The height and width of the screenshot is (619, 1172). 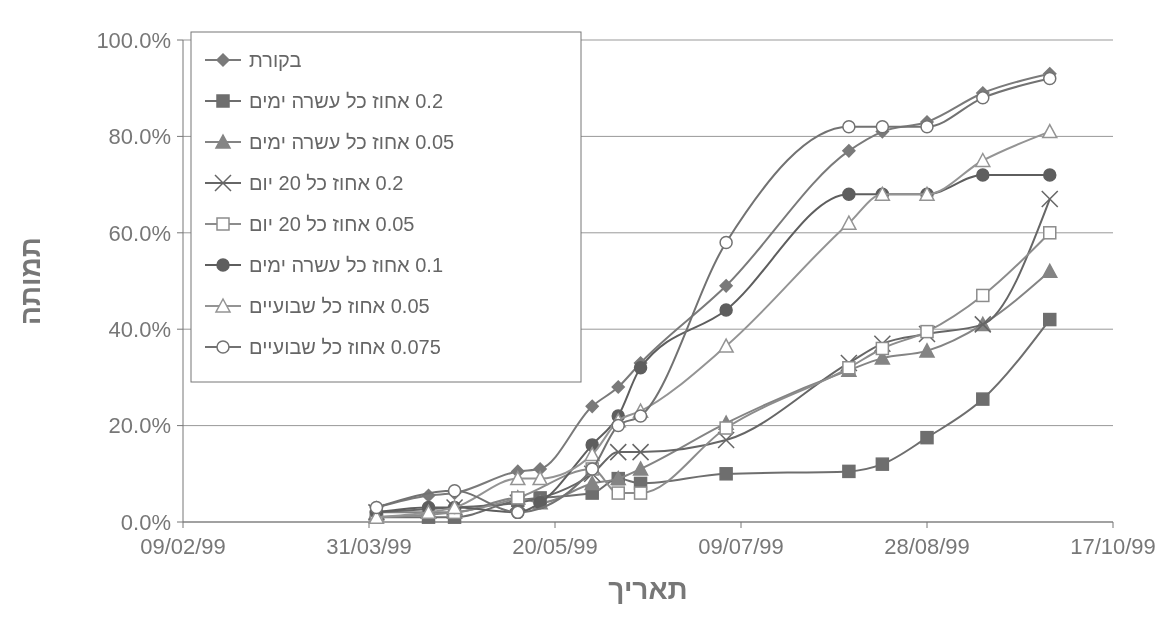 What do you see at coordinates (346, 265) in the screenshot?
I see `legend-label: 0.1 אחוז כל עשרה ימים` at bounding box center [346, 265].